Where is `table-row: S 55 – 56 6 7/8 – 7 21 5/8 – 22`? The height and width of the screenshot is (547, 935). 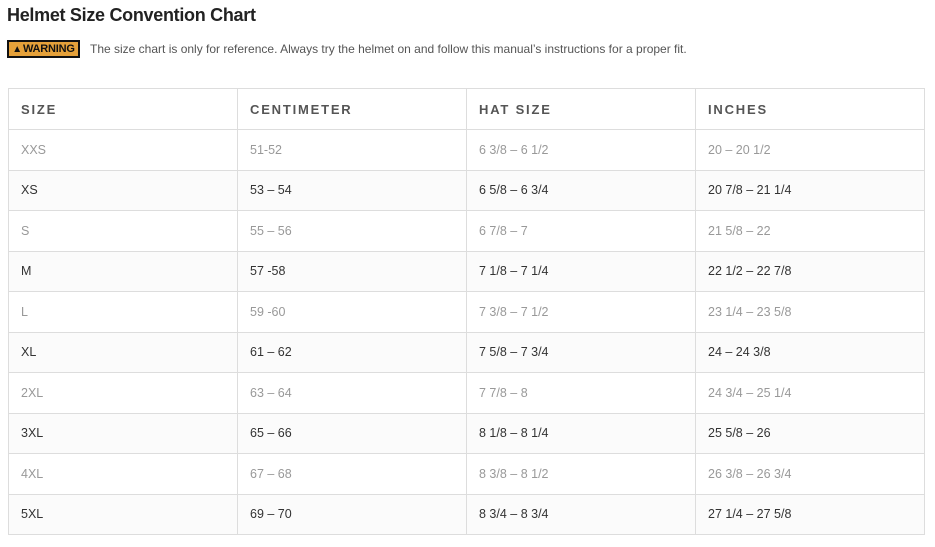 table-row: S 55 – 56 6 7/8 – 7 21 5/8 – 22 is located at coordinates (466, 231).